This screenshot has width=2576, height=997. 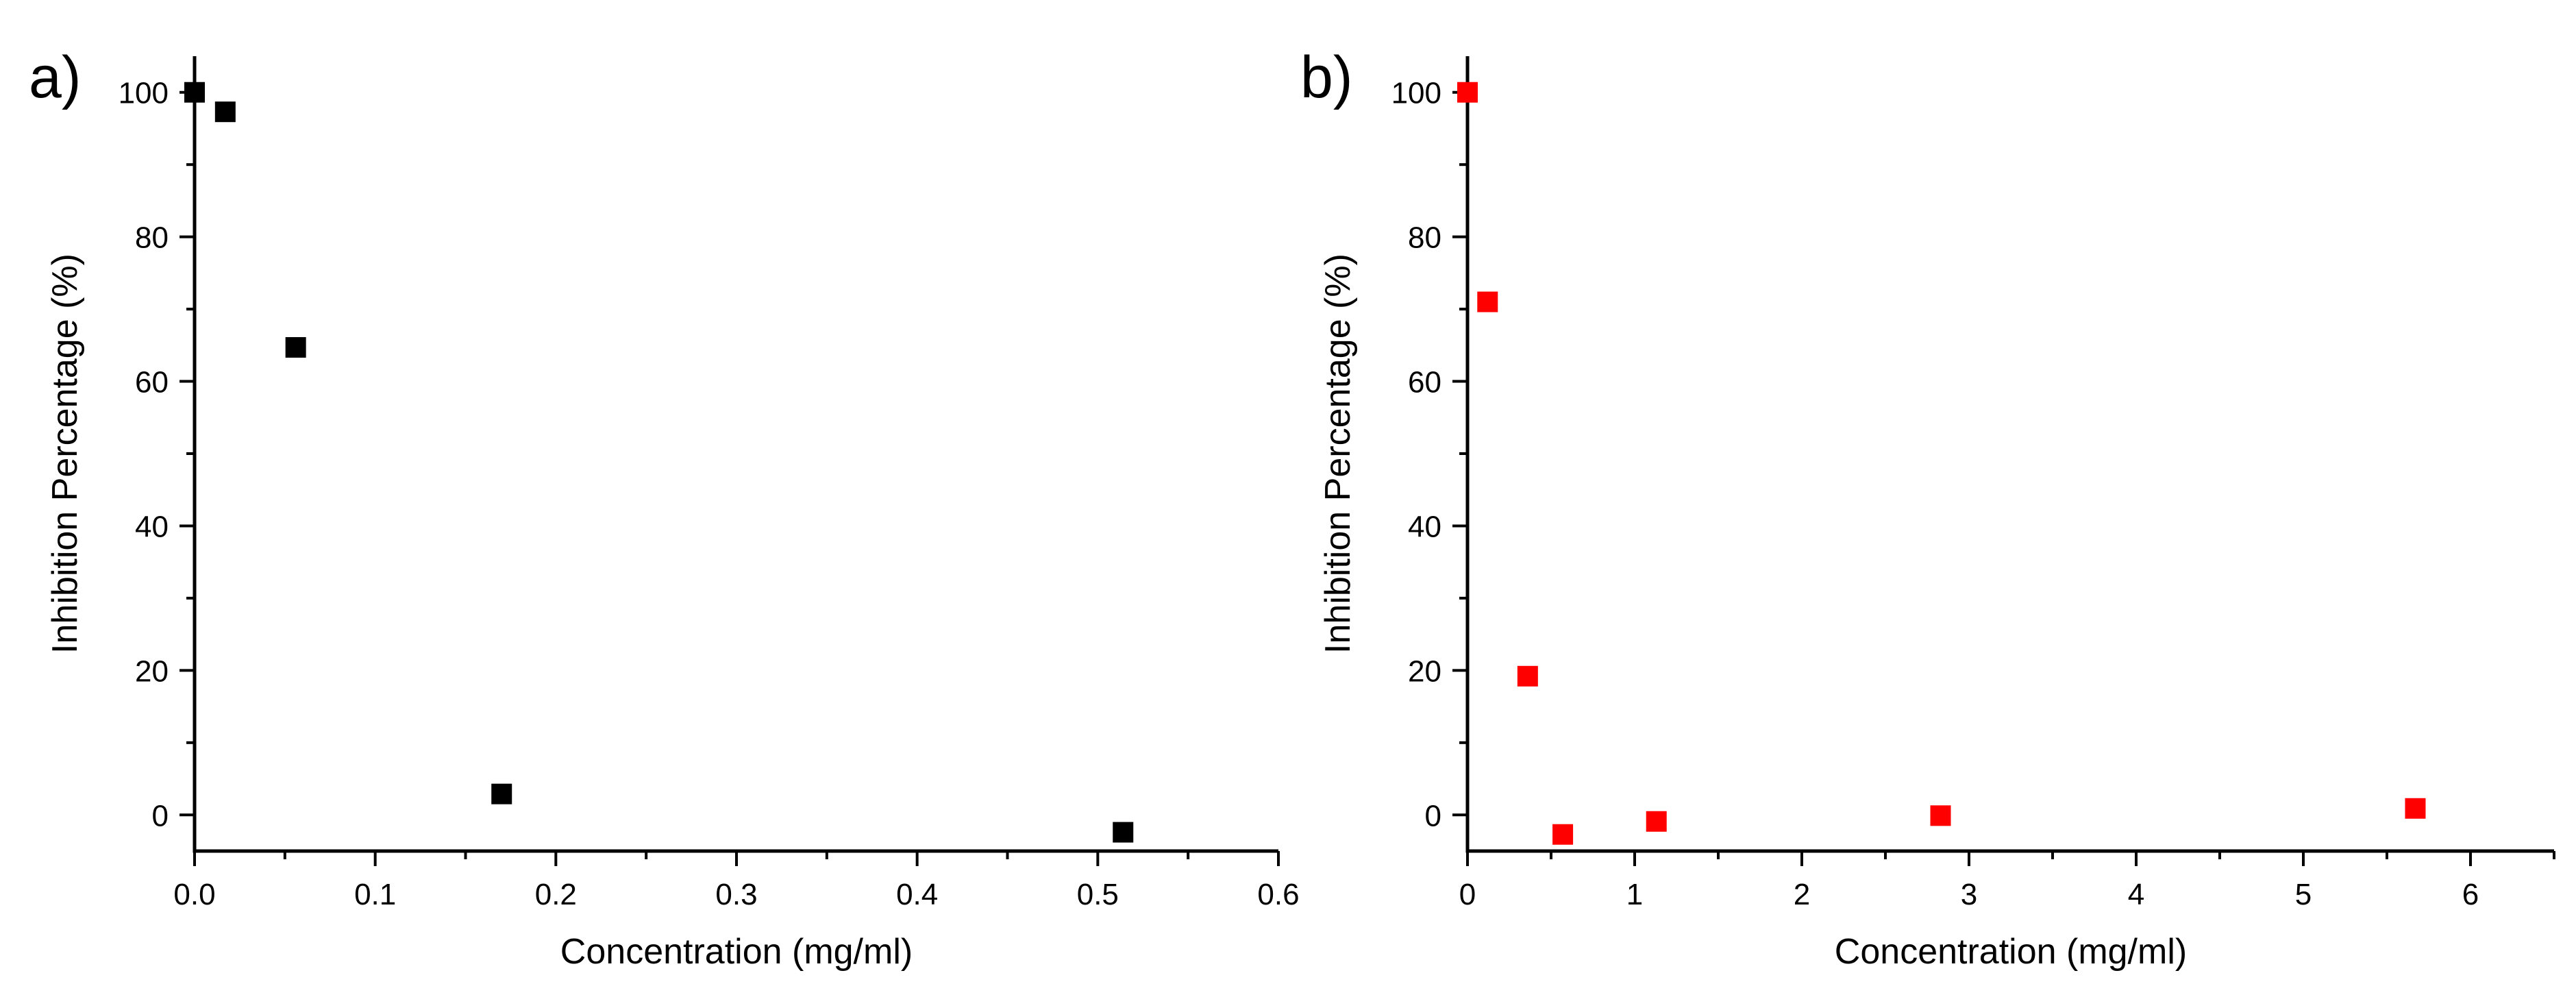 I want to click on x-tick-label: 3, so click(x=1969, y=895).